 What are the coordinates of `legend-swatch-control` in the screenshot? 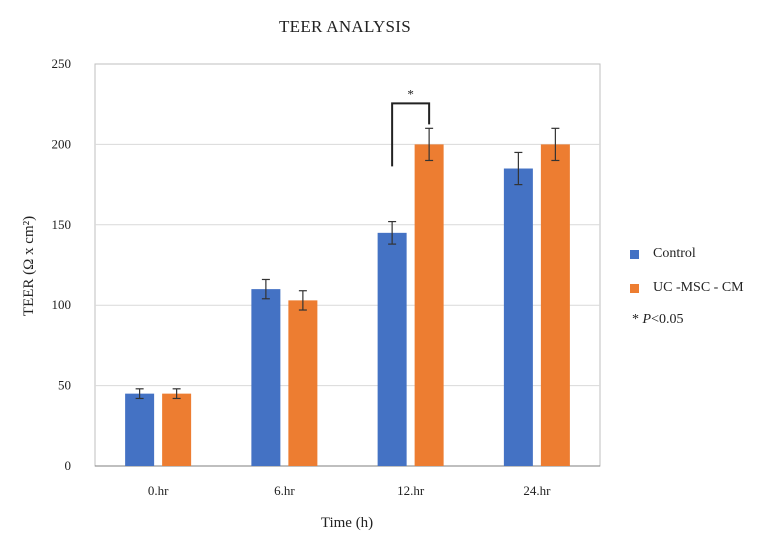 It's located at (634, 254).